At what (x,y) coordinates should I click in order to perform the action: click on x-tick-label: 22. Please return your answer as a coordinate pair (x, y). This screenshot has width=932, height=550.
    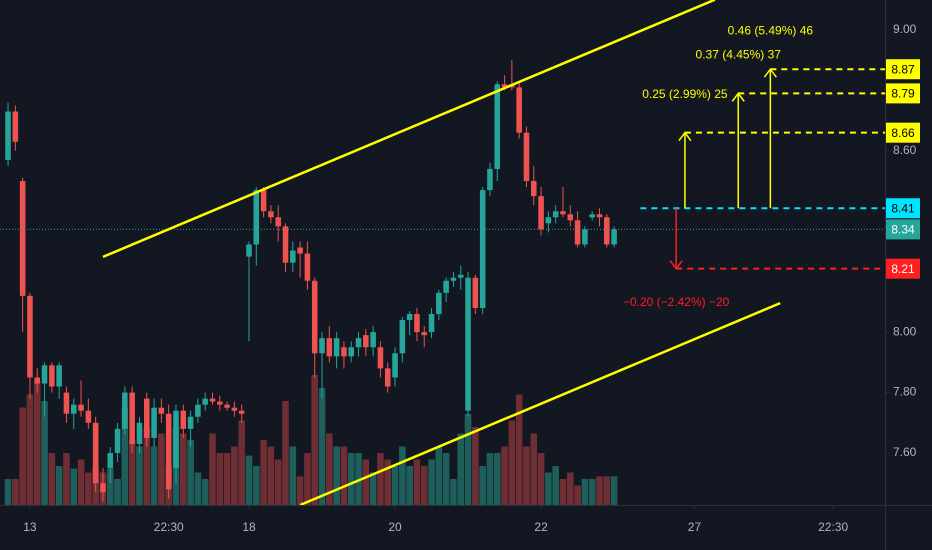
    Looking at the image, I should click on (541, 527).